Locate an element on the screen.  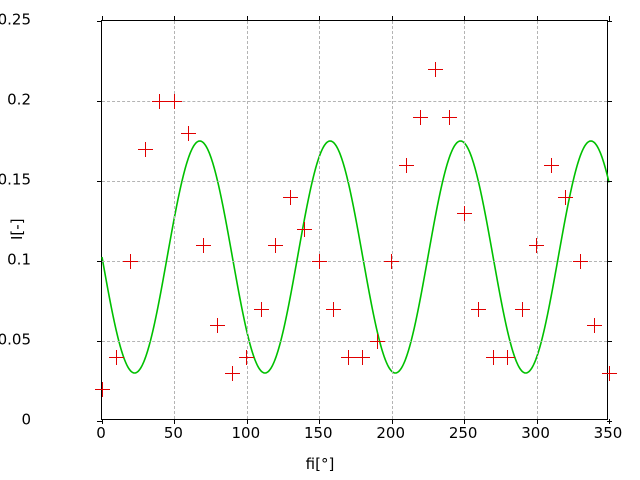
y-axis-tick-label: 0.25 is located at coordinates (15, 19).